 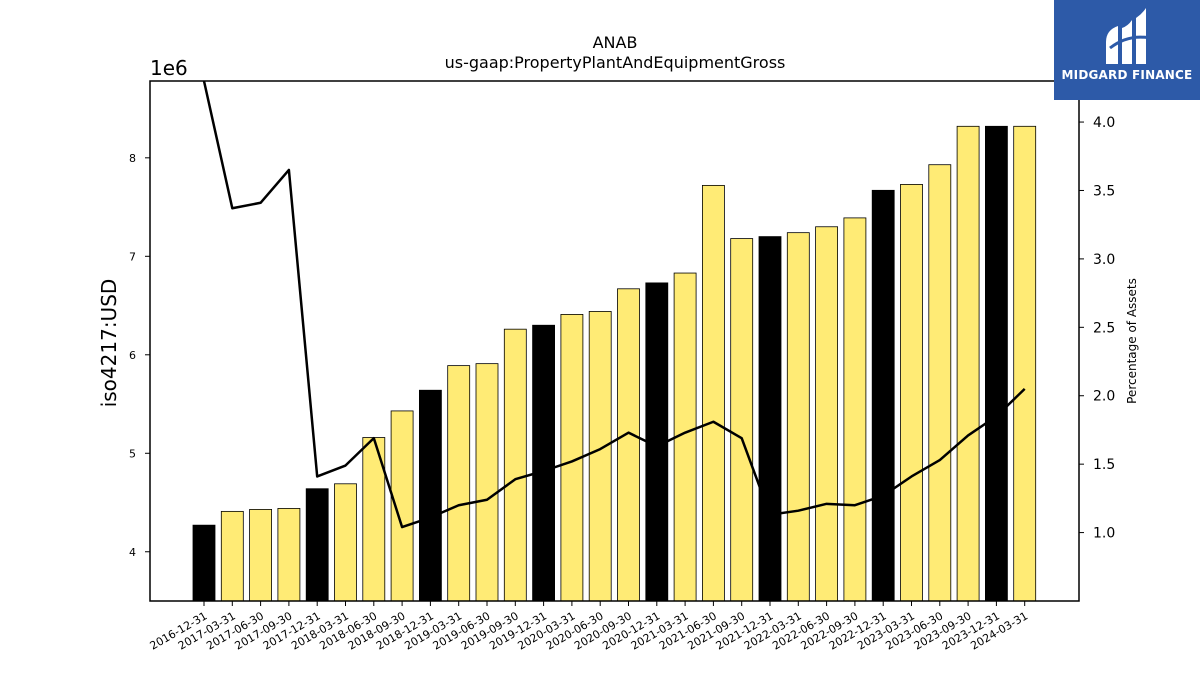 I want to click on y-offset-label: 1e6, so click(x=169, y=68).